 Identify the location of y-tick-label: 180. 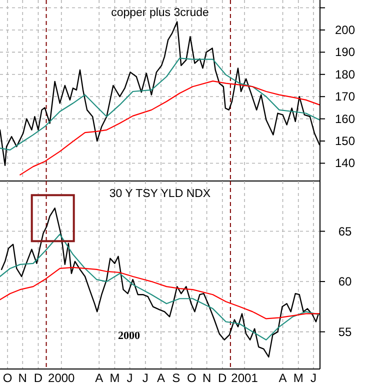
(345, 74).